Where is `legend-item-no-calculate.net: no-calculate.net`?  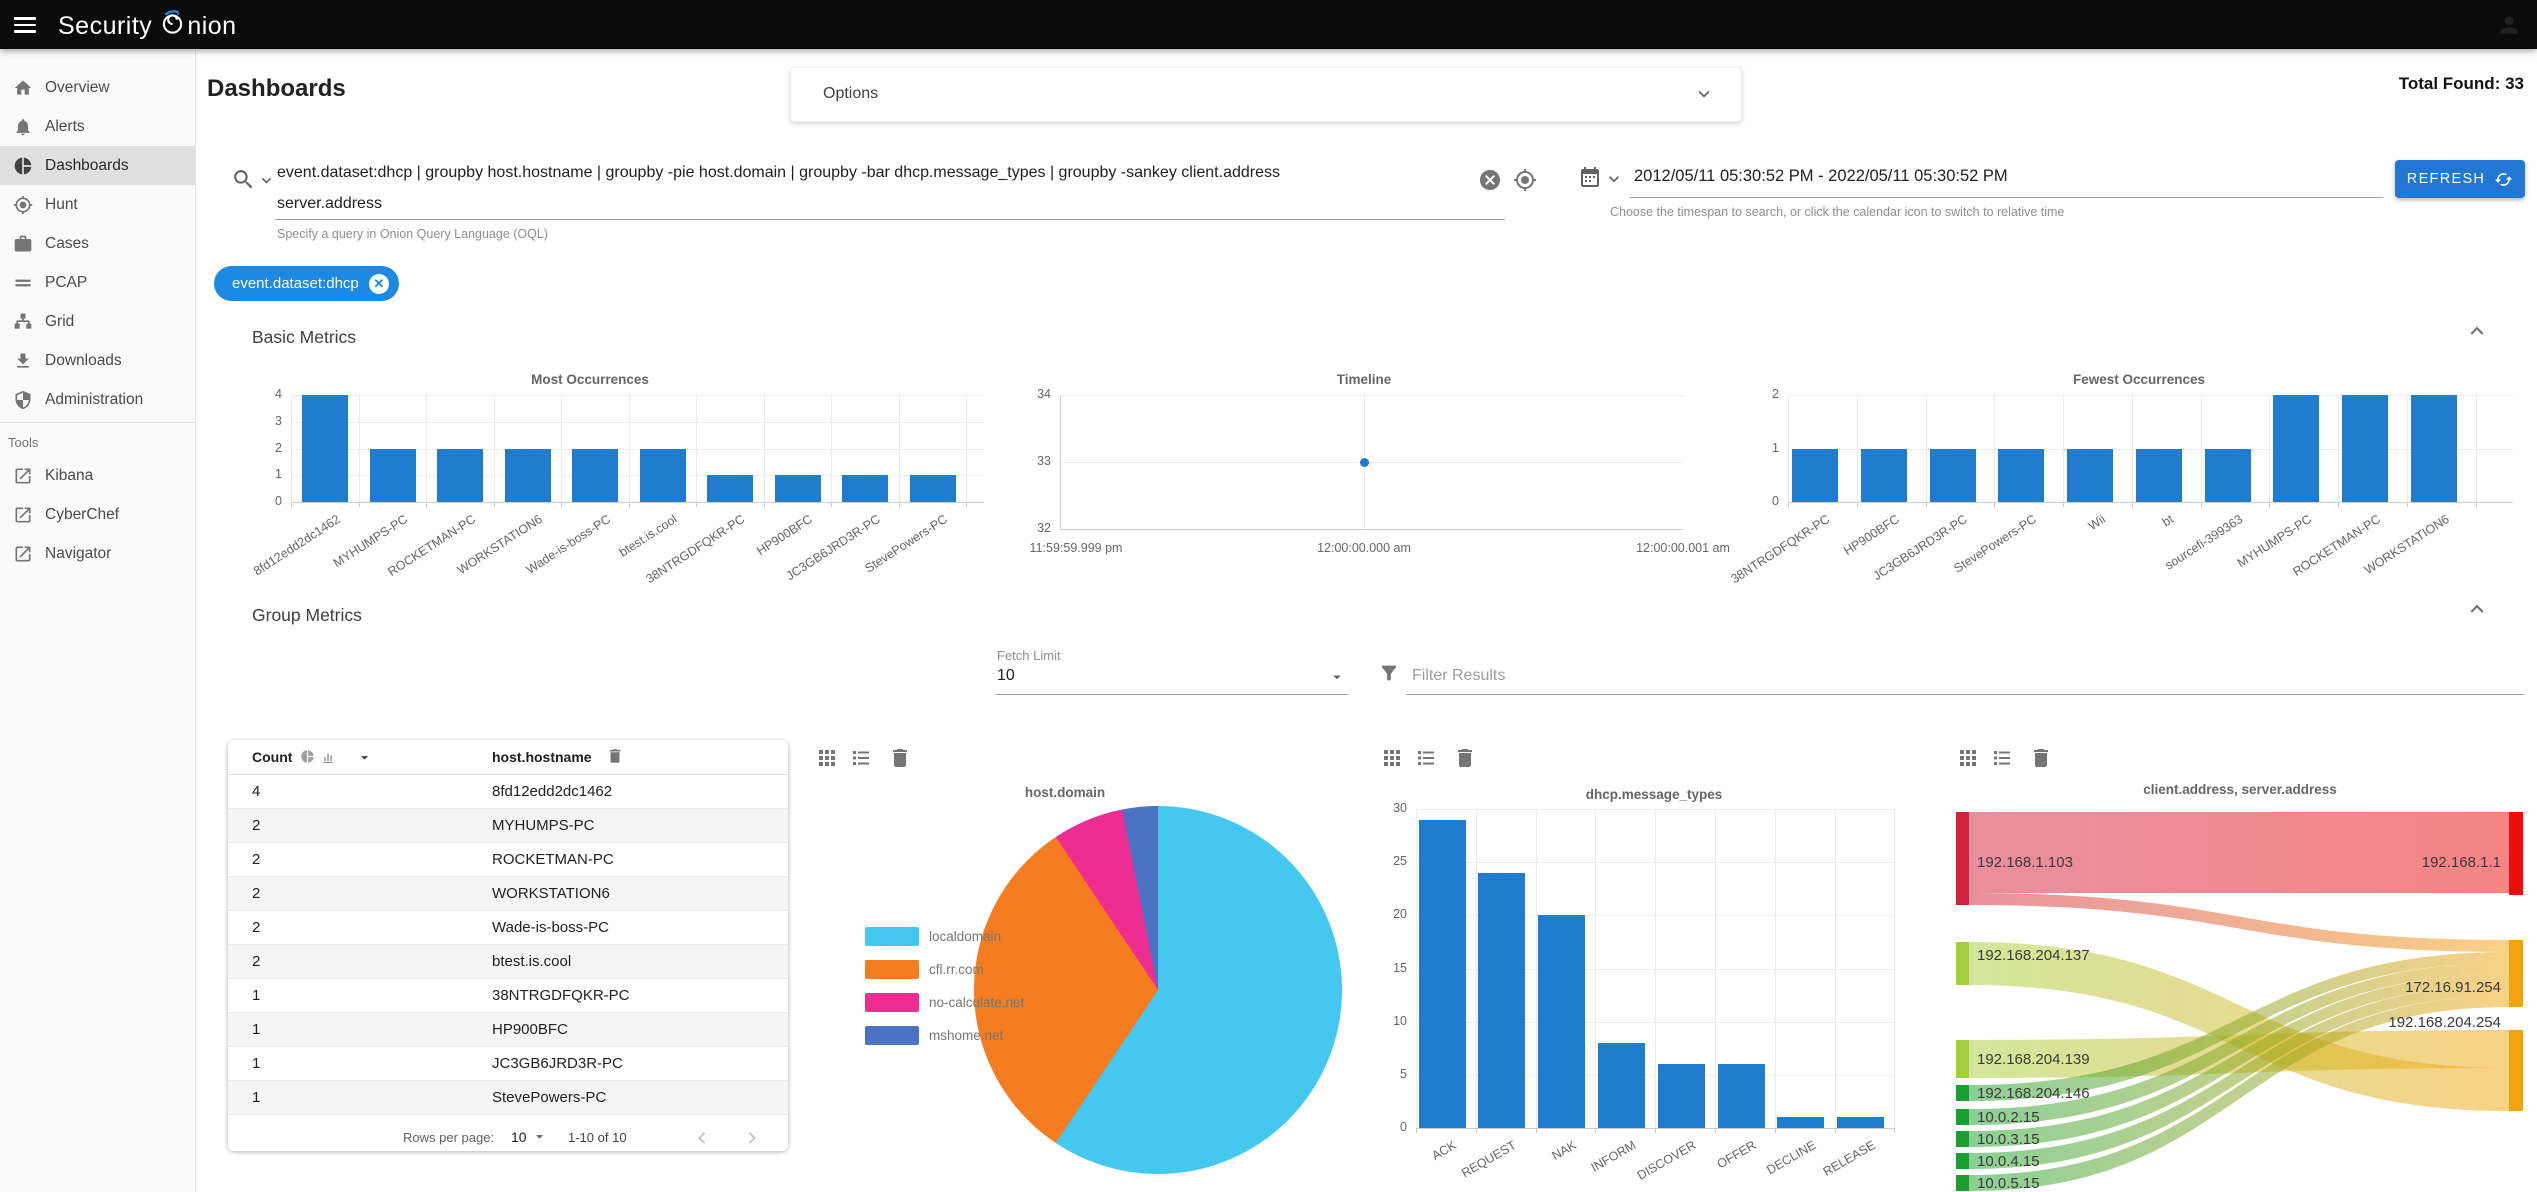
legend-item-no-calculate.net: no-calculate.net is located at coordinates (944, 1002).